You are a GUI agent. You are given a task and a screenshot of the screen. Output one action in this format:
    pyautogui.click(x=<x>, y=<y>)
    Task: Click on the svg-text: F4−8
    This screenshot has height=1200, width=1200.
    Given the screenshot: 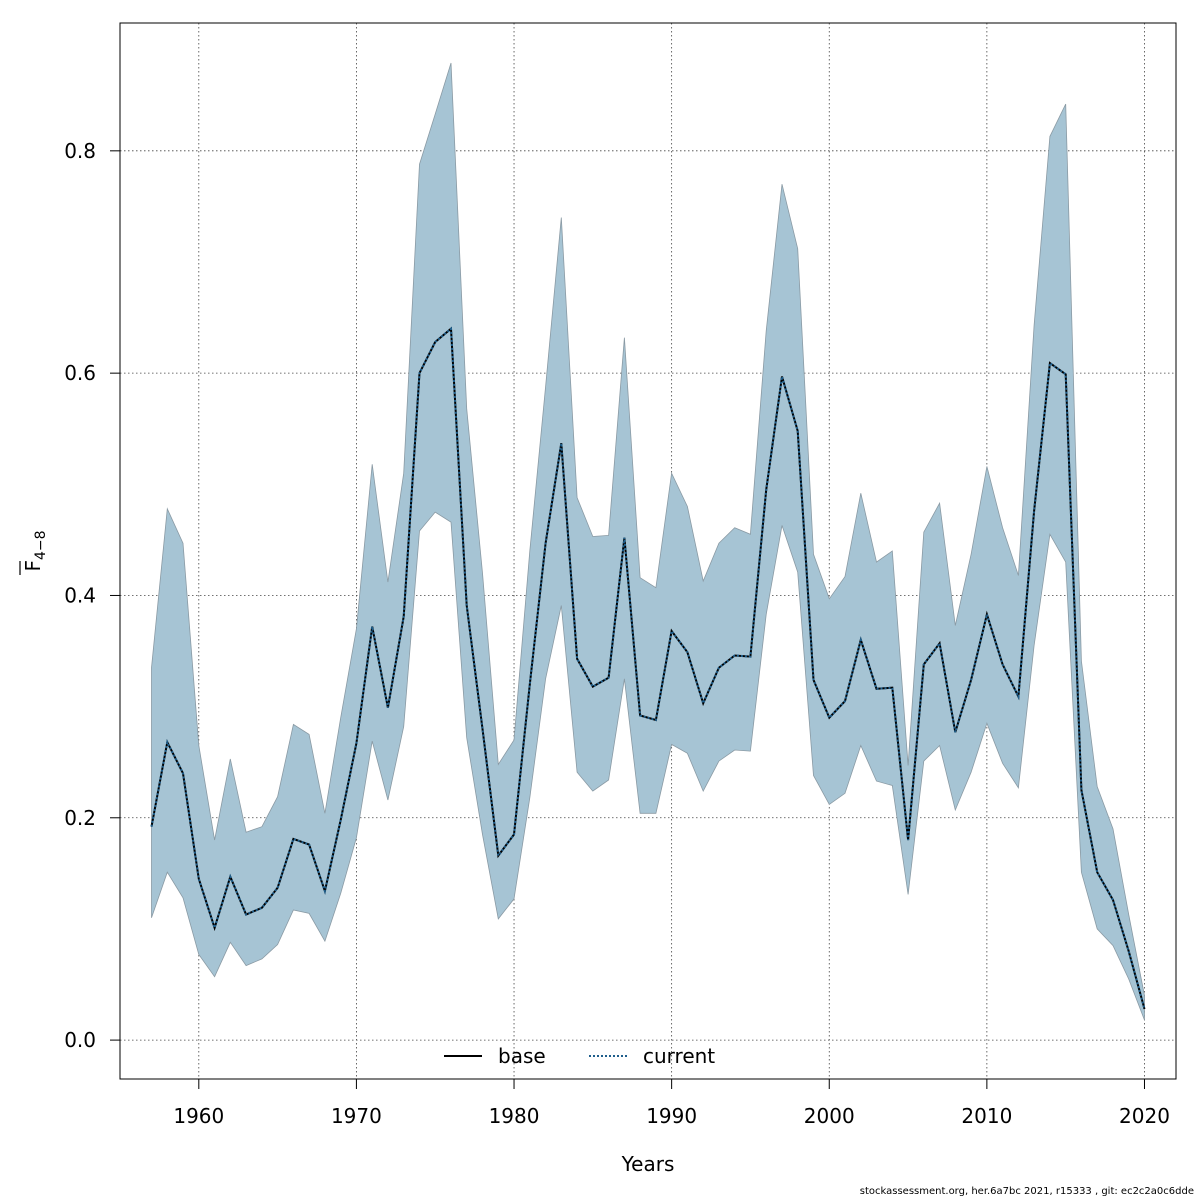 What is the action you would take?
    pyautogui.click(x=35, y=550)
    